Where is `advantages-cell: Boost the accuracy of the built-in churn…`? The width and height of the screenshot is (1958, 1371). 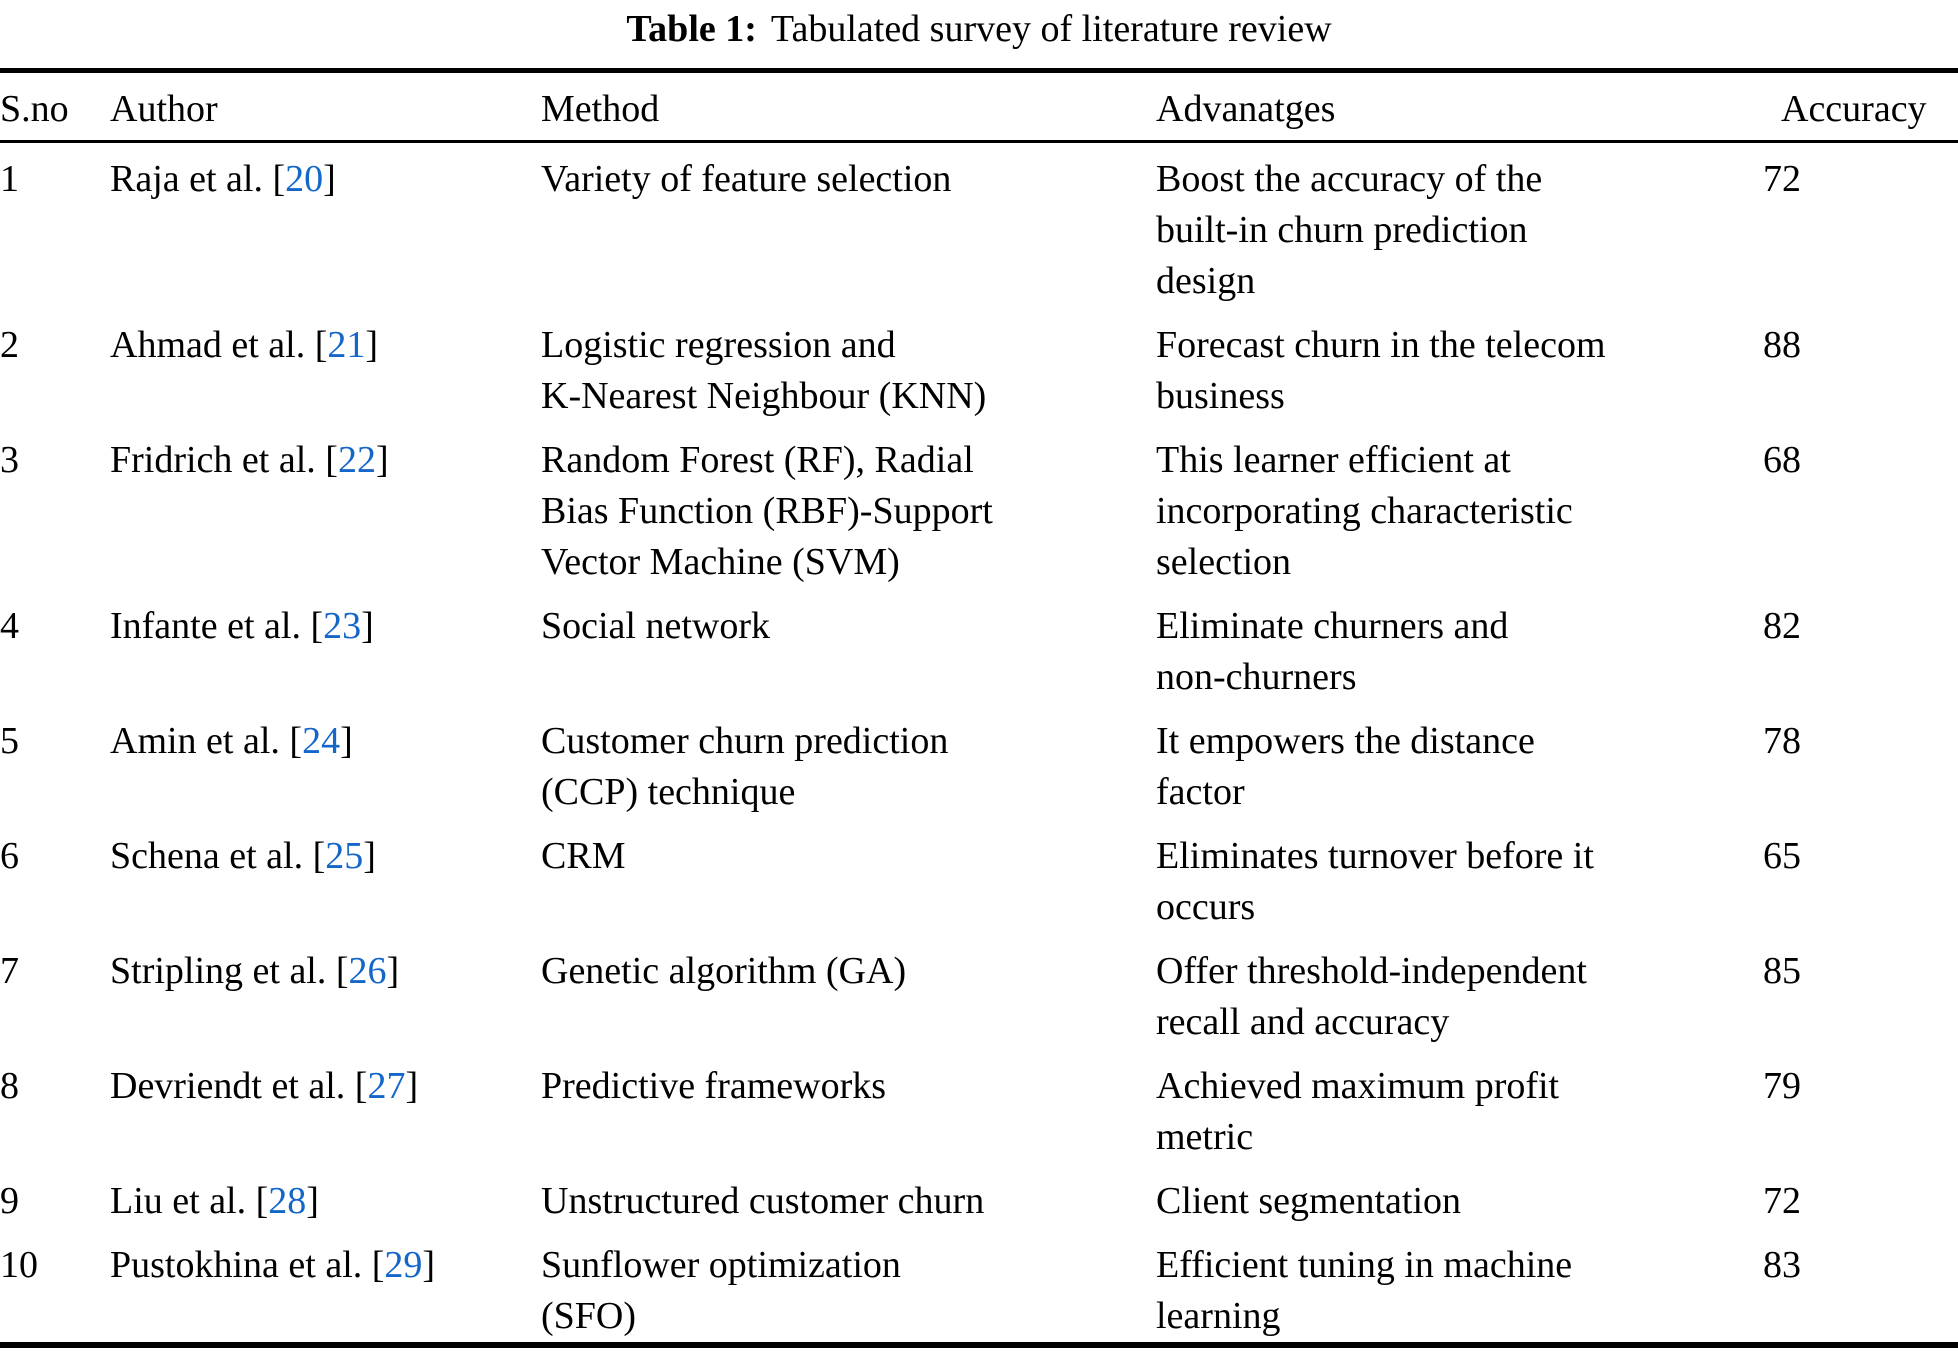 advantages-cell: Boost the accuracy of the built-in churn… is located at coordinates (1349, 230).